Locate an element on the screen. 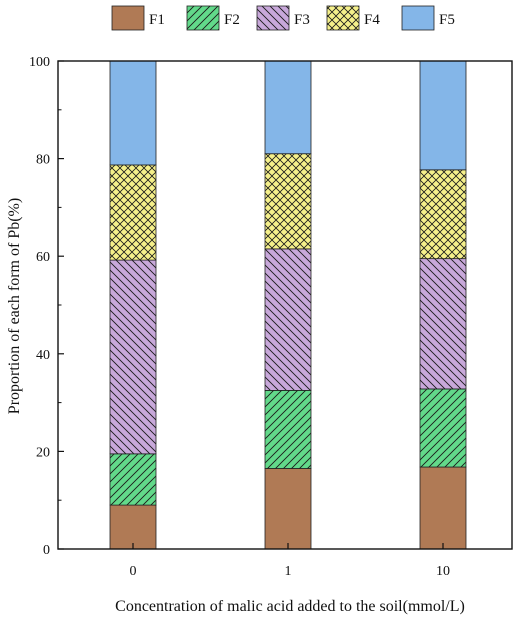 Image resolution: width=526 pixels, height=622 pixels. x-tick-label: 1 is located at coordinates (288, 571).